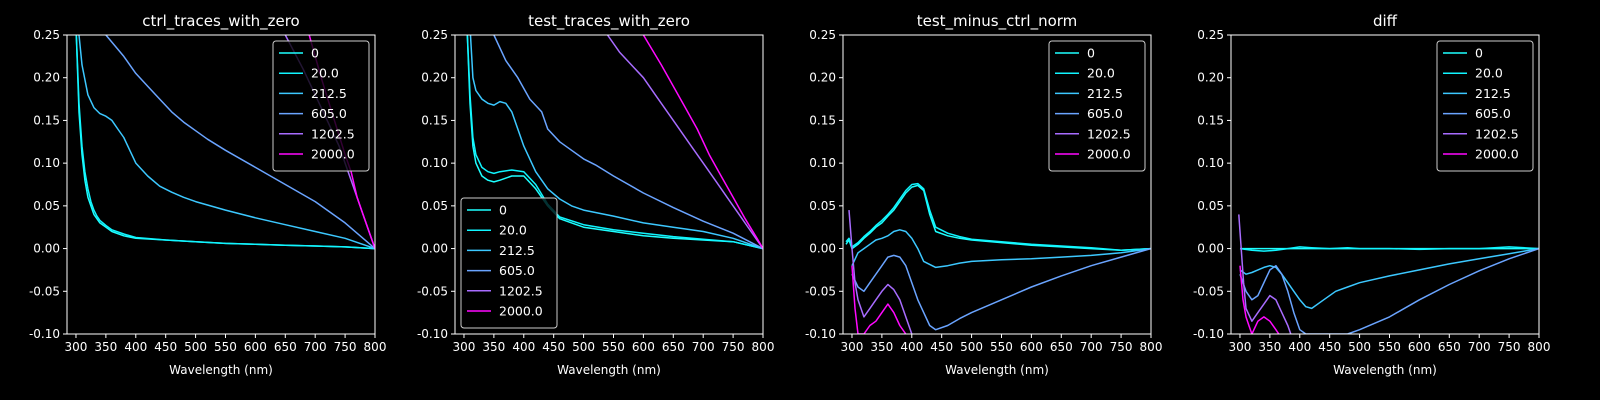 The image size is (1600, 400). What do you see at coordinates (1259, 299) in the screenshot?
I see `series-line-2000.0` at bounding box center [1259, 299].